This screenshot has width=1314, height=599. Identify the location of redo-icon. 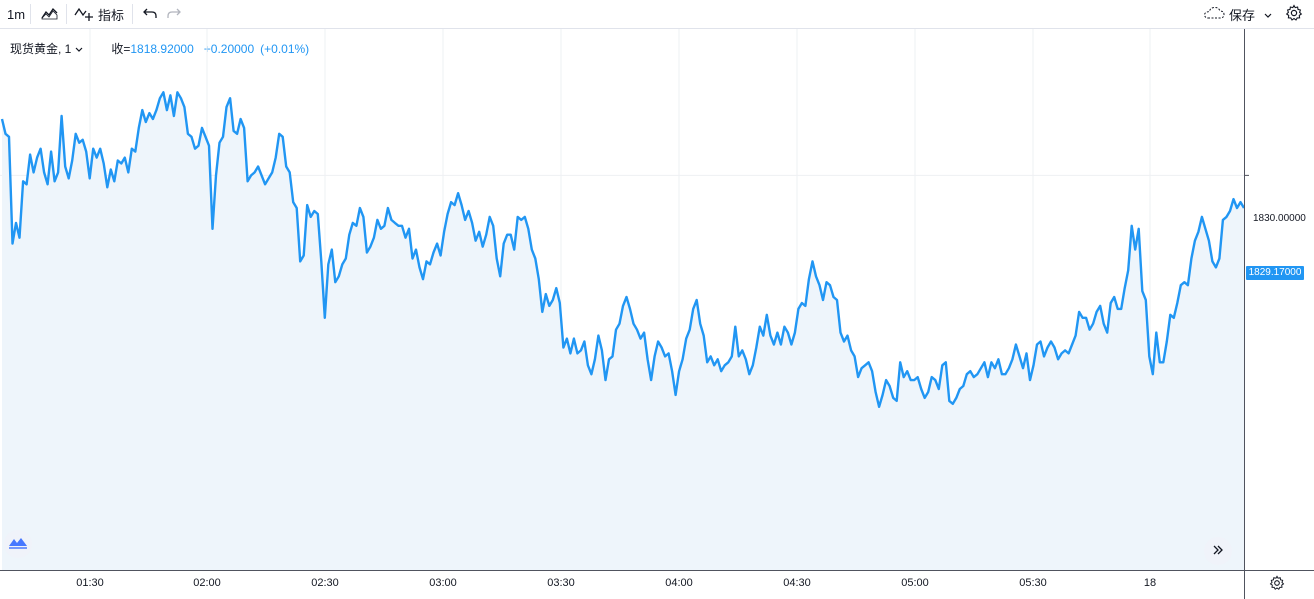
(174, 14).